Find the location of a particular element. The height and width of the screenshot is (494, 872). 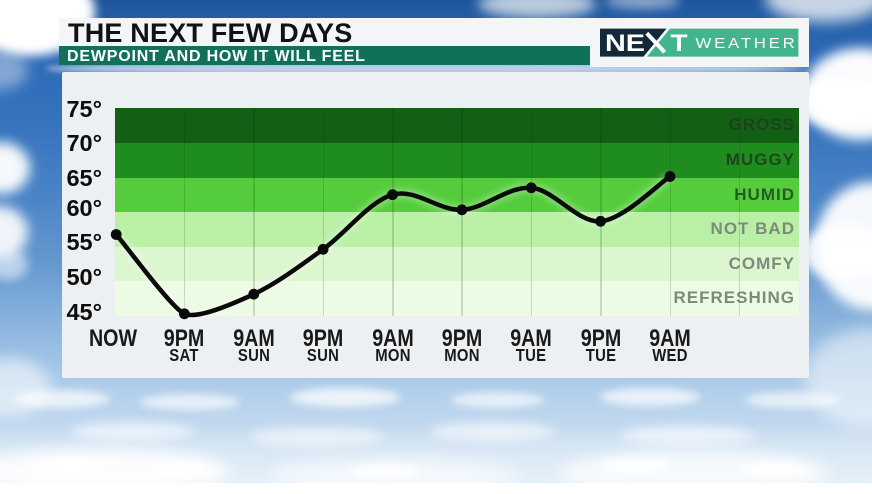

svg-text: NE is located at coordinates (625, 43).